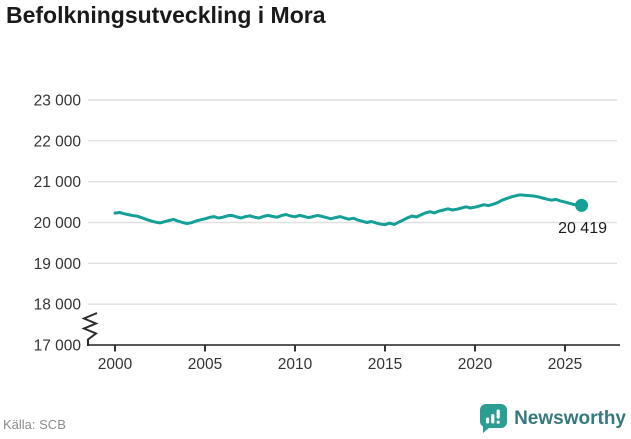 The image size is (631, 439). What do you see at coordinates (565, 364) in the screenshot?
I see `x-tick-label: 2025` at bounding box center [565, 364].